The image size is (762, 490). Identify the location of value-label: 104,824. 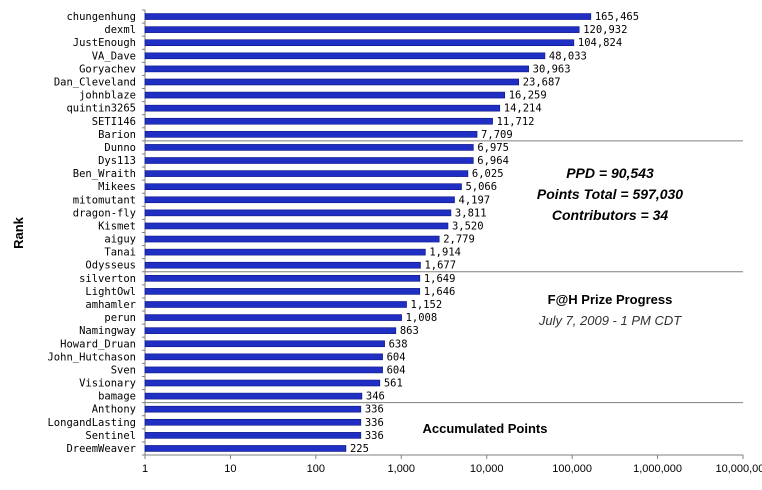
(600, 43).